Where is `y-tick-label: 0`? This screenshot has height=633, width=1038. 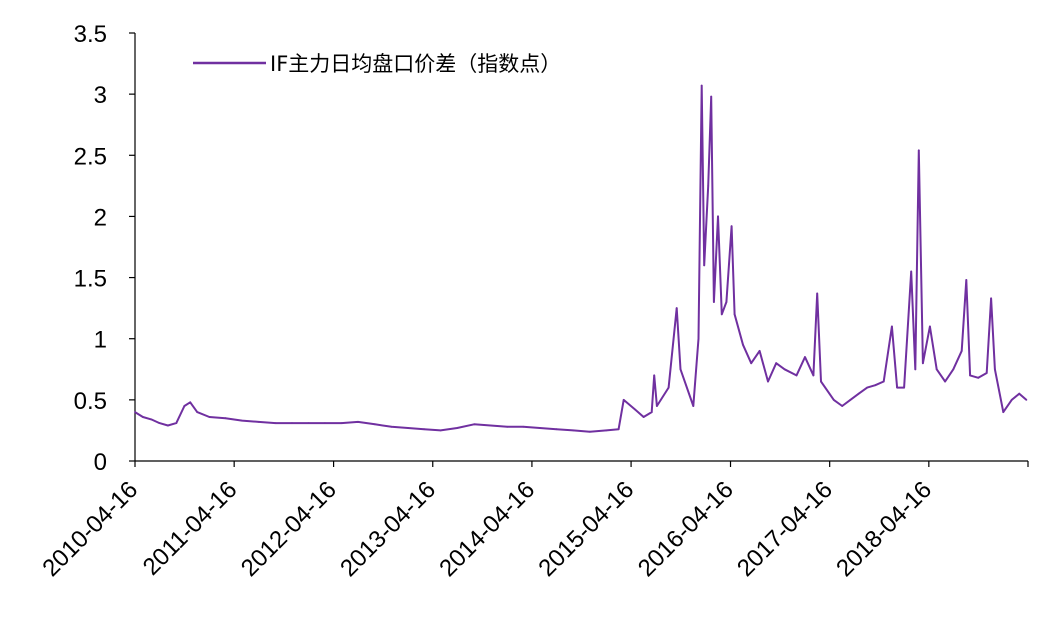
y-tick-label: 0 is located at coordinates (100, 462).